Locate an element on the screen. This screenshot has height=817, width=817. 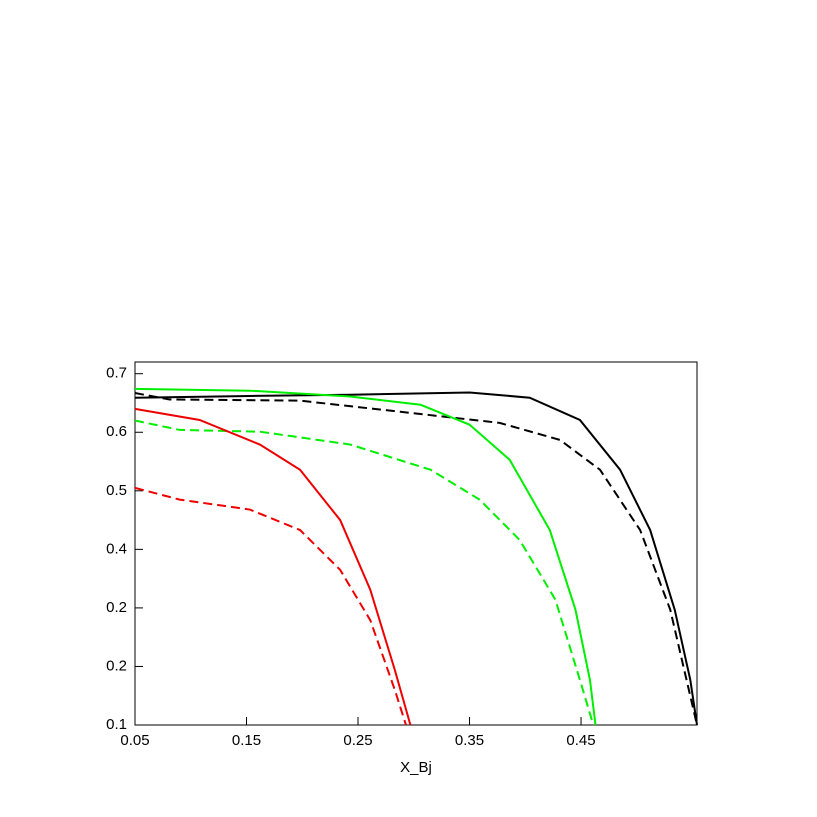
y-tick-label: 0.5 is located at coordinates (116, 490).